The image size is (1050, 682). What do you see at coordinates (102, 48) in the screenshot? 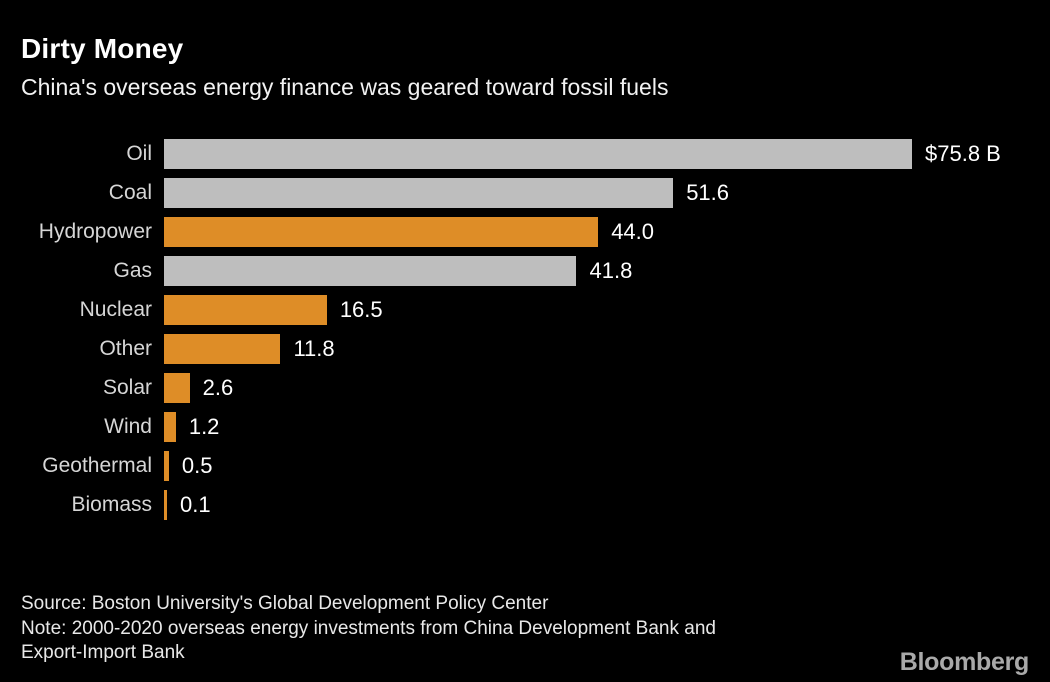
I see `chart-title: Dirty Money` at bounding box center [102, 48].